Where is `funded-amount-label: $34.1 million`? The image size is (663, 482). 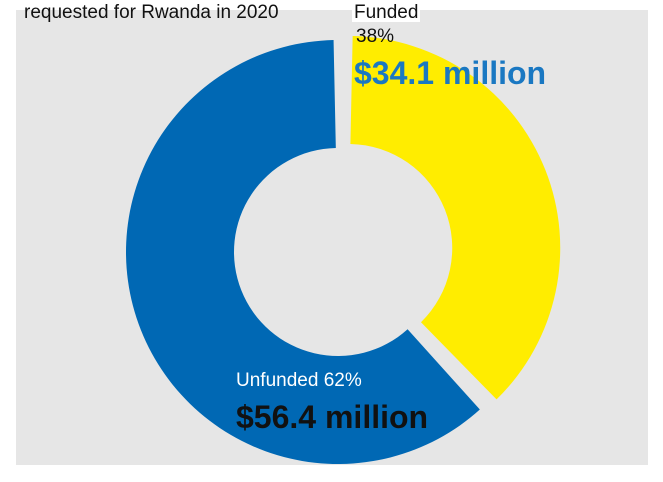 funded-amount-label: $34.1 million is located at coordinates (450, 73).